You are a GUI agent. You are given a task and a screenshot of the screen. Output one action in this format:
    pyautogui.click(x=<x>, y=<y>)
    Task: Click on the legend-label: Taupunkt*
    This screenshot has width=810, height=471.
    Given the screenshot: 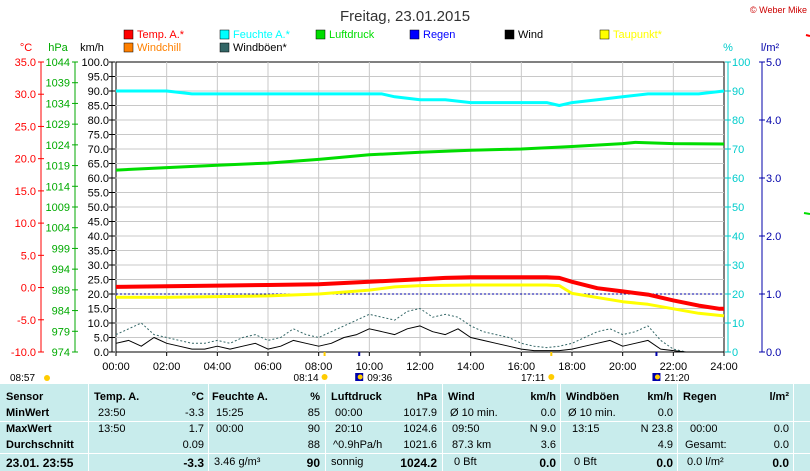 What is the action you would take?
    pyautogui.click(x=638, y=35)
    